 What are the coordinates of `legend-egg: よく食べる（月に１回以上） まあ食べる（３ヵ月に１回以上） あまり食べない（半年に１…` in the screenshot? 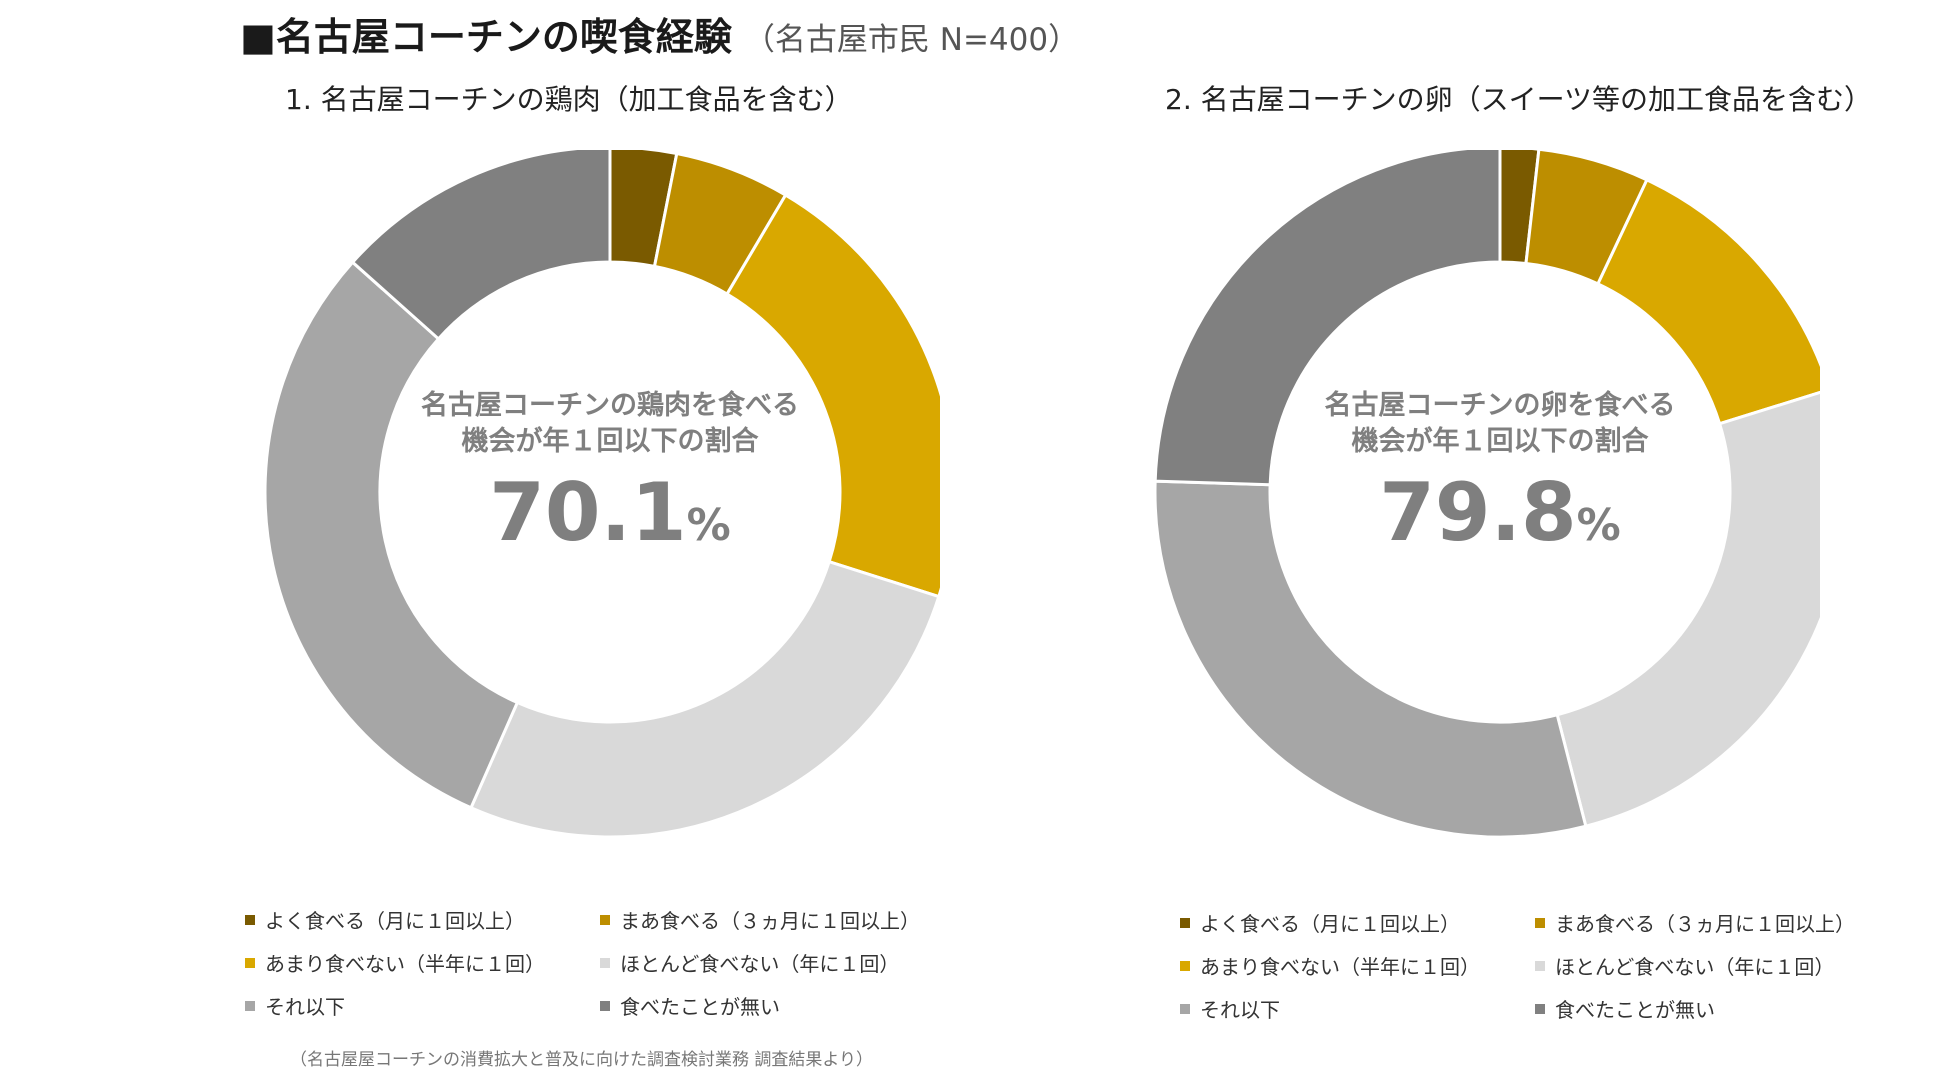 It's located at (1540, 965).